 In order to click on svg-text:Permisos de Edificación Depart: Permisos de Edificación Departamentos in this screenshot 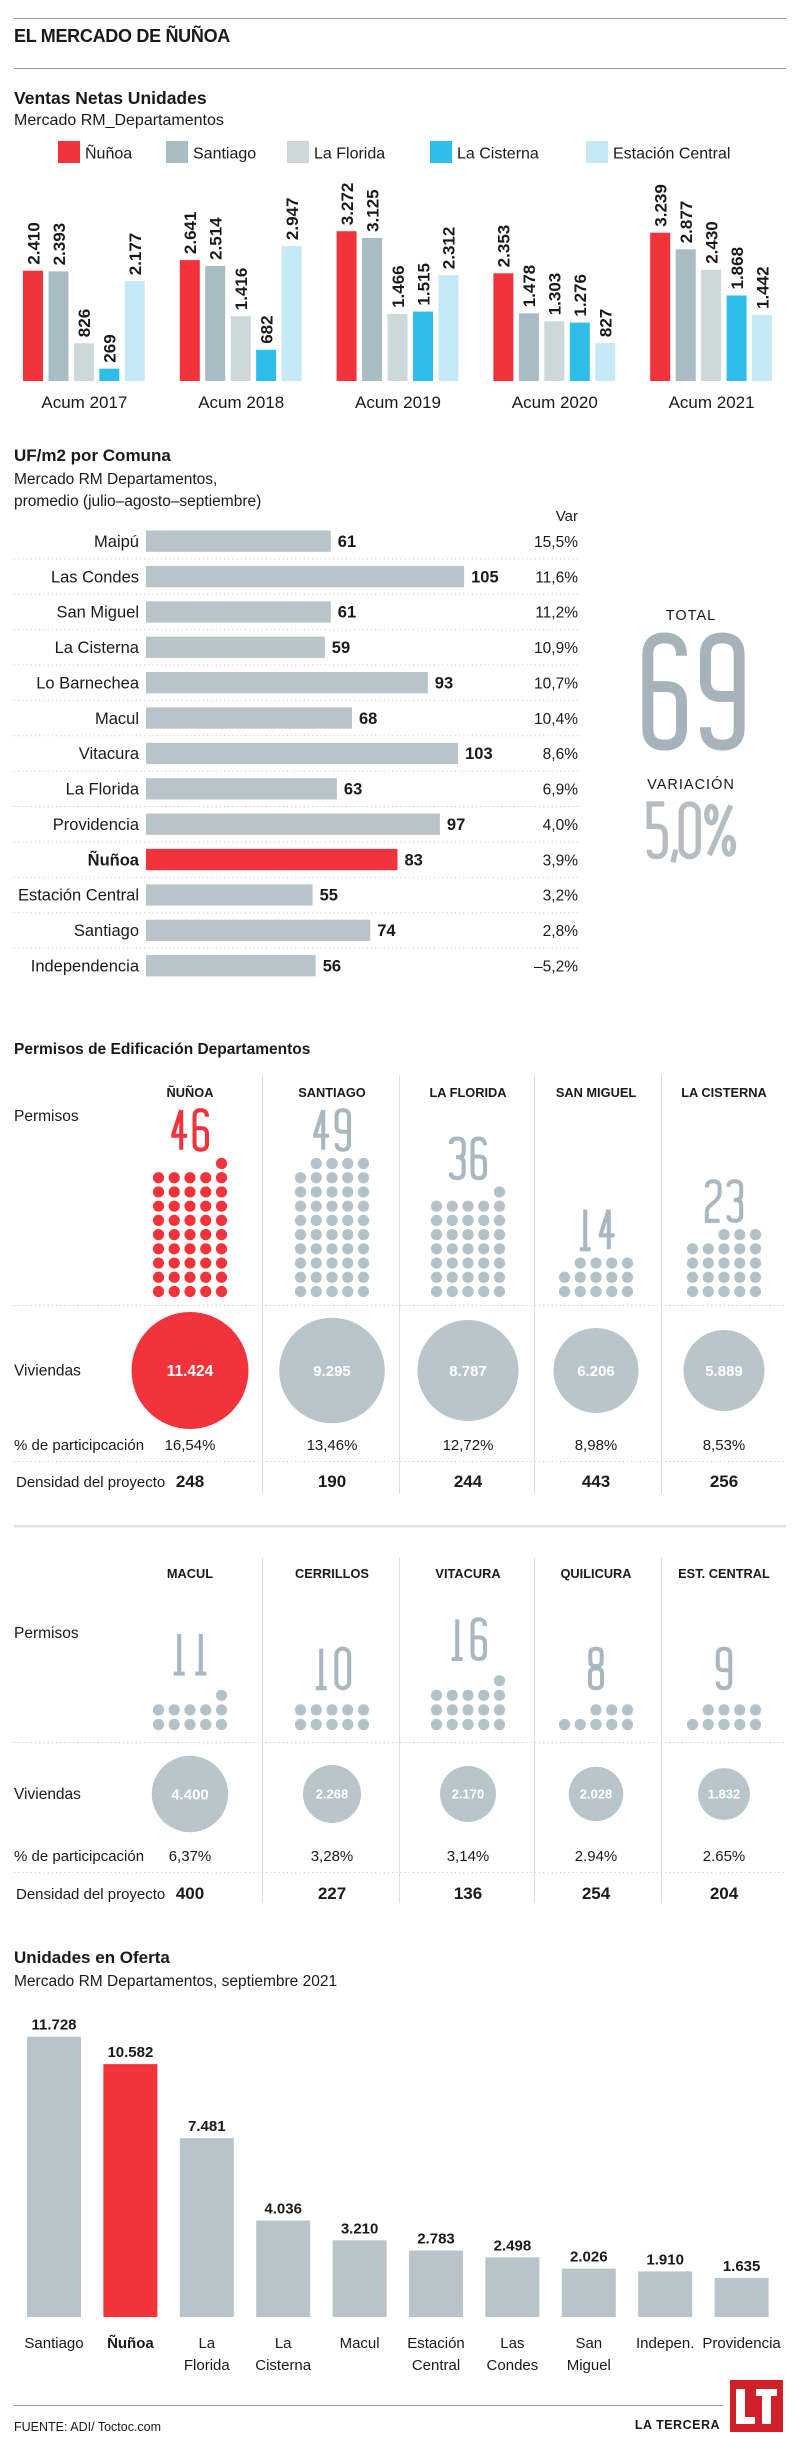, I will do `click(162, 1049)`.